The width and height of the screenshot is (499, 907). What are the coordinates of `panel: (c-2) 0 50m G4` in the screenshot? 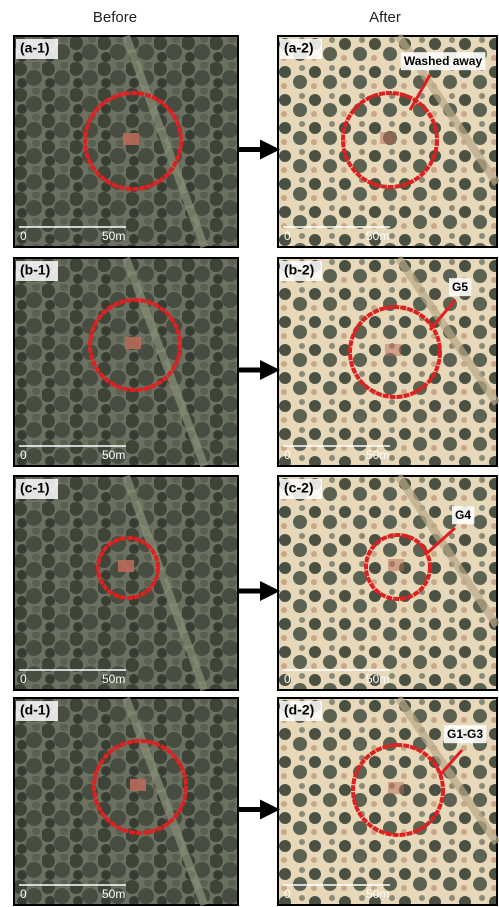 It's located at (388, 582).